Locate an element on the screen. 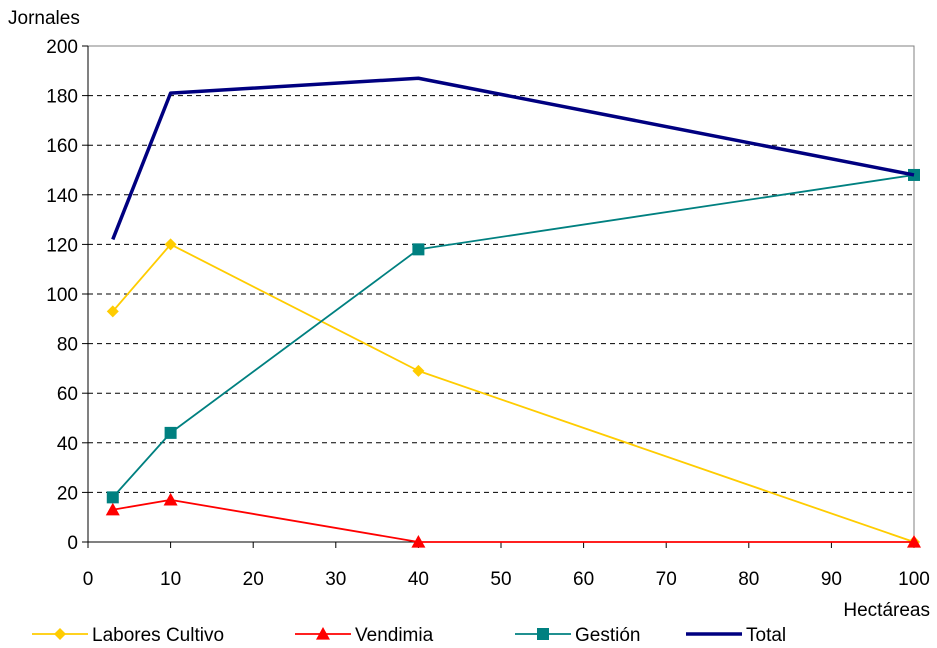  x-tick-label-8: 80 is located at coordinates (748, 579).